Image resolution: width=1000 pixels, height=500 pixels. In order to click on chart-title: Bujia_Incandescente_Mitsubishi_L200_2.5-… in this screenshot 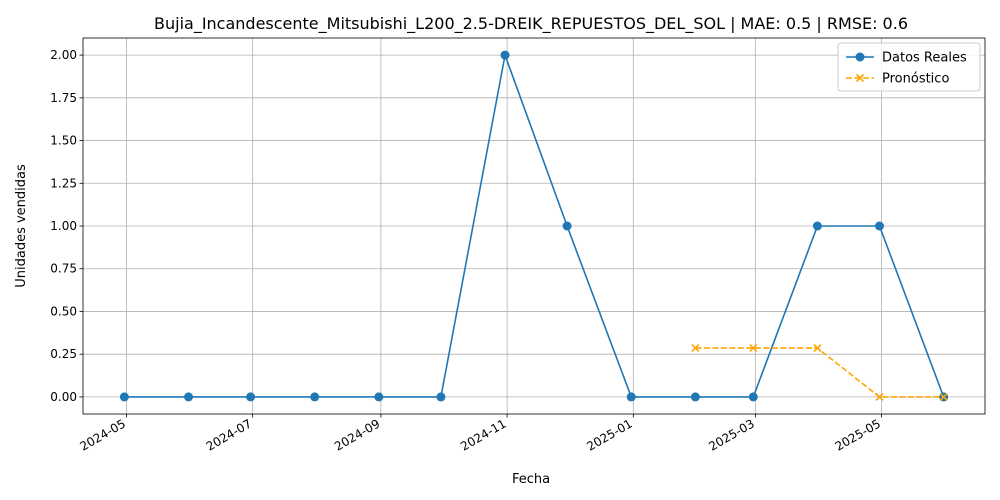, I will do `click(531, 24)`.